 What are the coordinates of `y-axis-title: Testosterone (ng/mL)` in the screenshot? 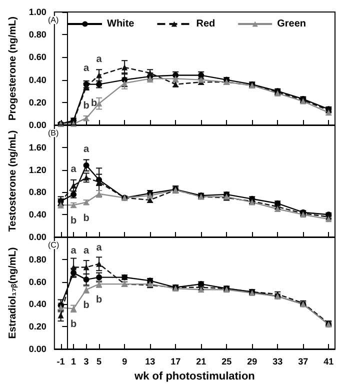 It's located at (13, 181).